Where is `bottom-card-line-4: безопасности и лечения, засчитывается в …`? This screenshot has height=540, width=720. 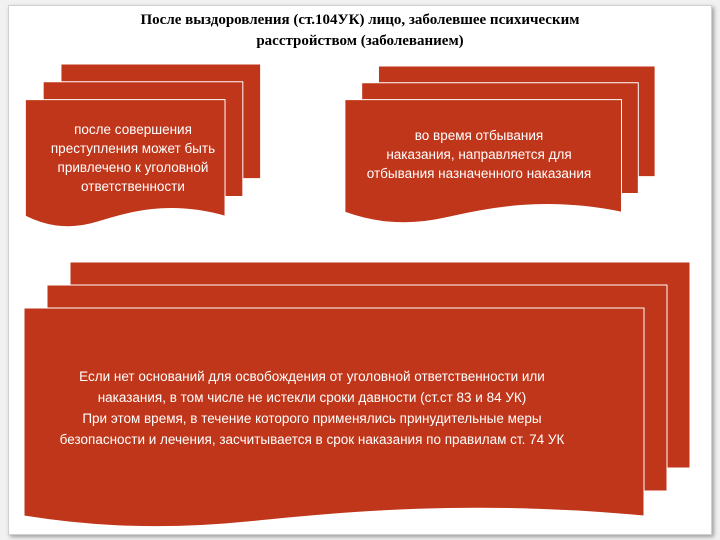 bottom-card-line-4: безопасности и лечения, засчитывается в … is located at coordinates (312, 439).